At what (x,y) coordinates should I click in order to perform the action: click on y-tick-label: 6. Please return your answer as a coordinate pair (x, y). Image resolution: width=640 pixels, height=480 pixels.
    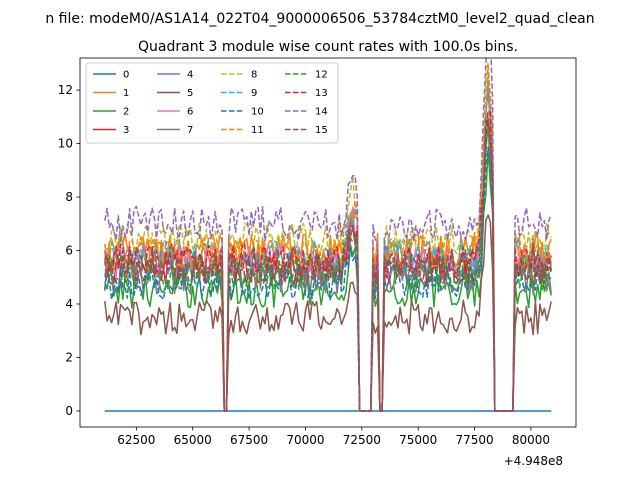
    Looking at the image, I should click on (69, 251).